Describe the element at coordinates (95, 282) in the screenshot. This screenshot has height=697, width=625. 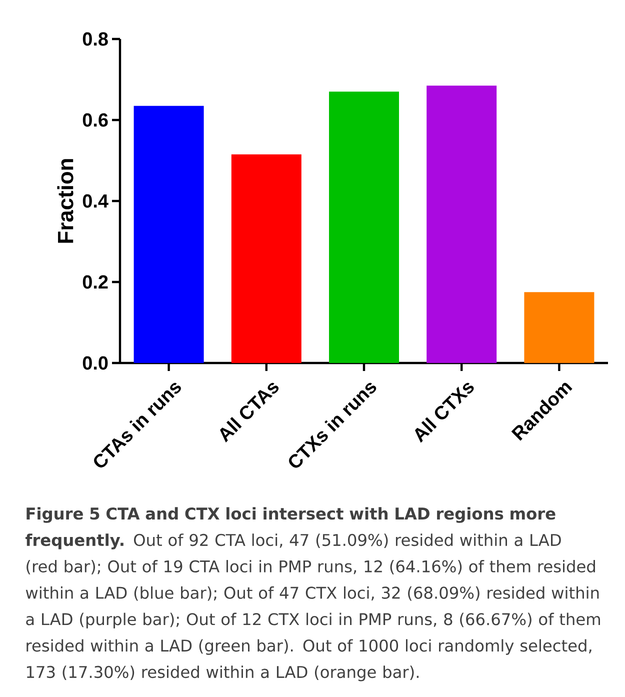
I see `y-tick-label: 0.2` at that location.